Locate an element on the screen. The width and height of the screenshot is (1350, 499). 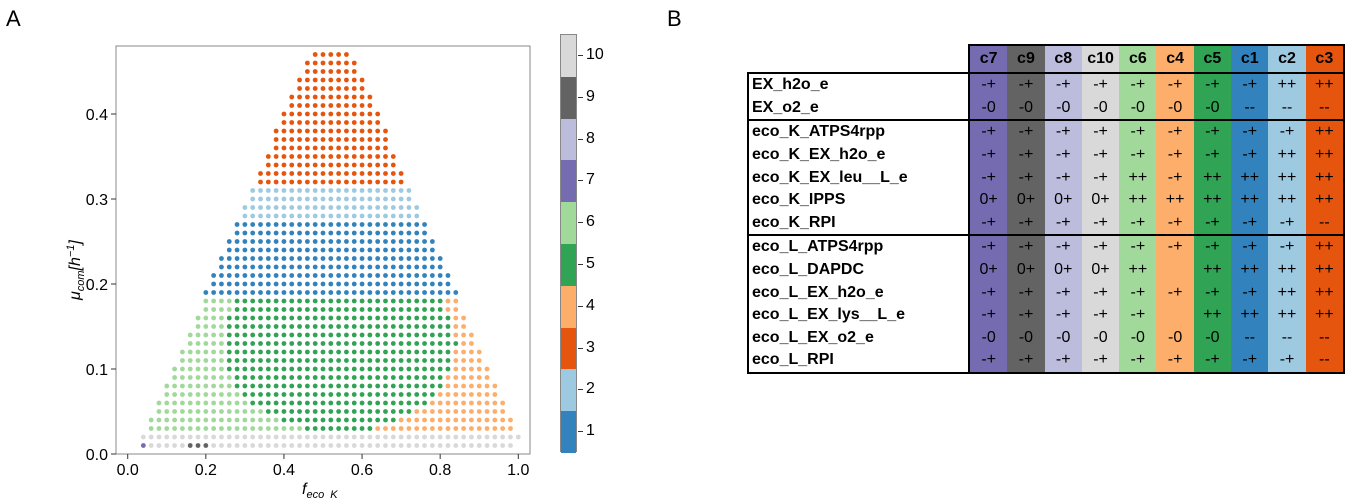
table-cell: -0 is located at coordinates (1175, 338).